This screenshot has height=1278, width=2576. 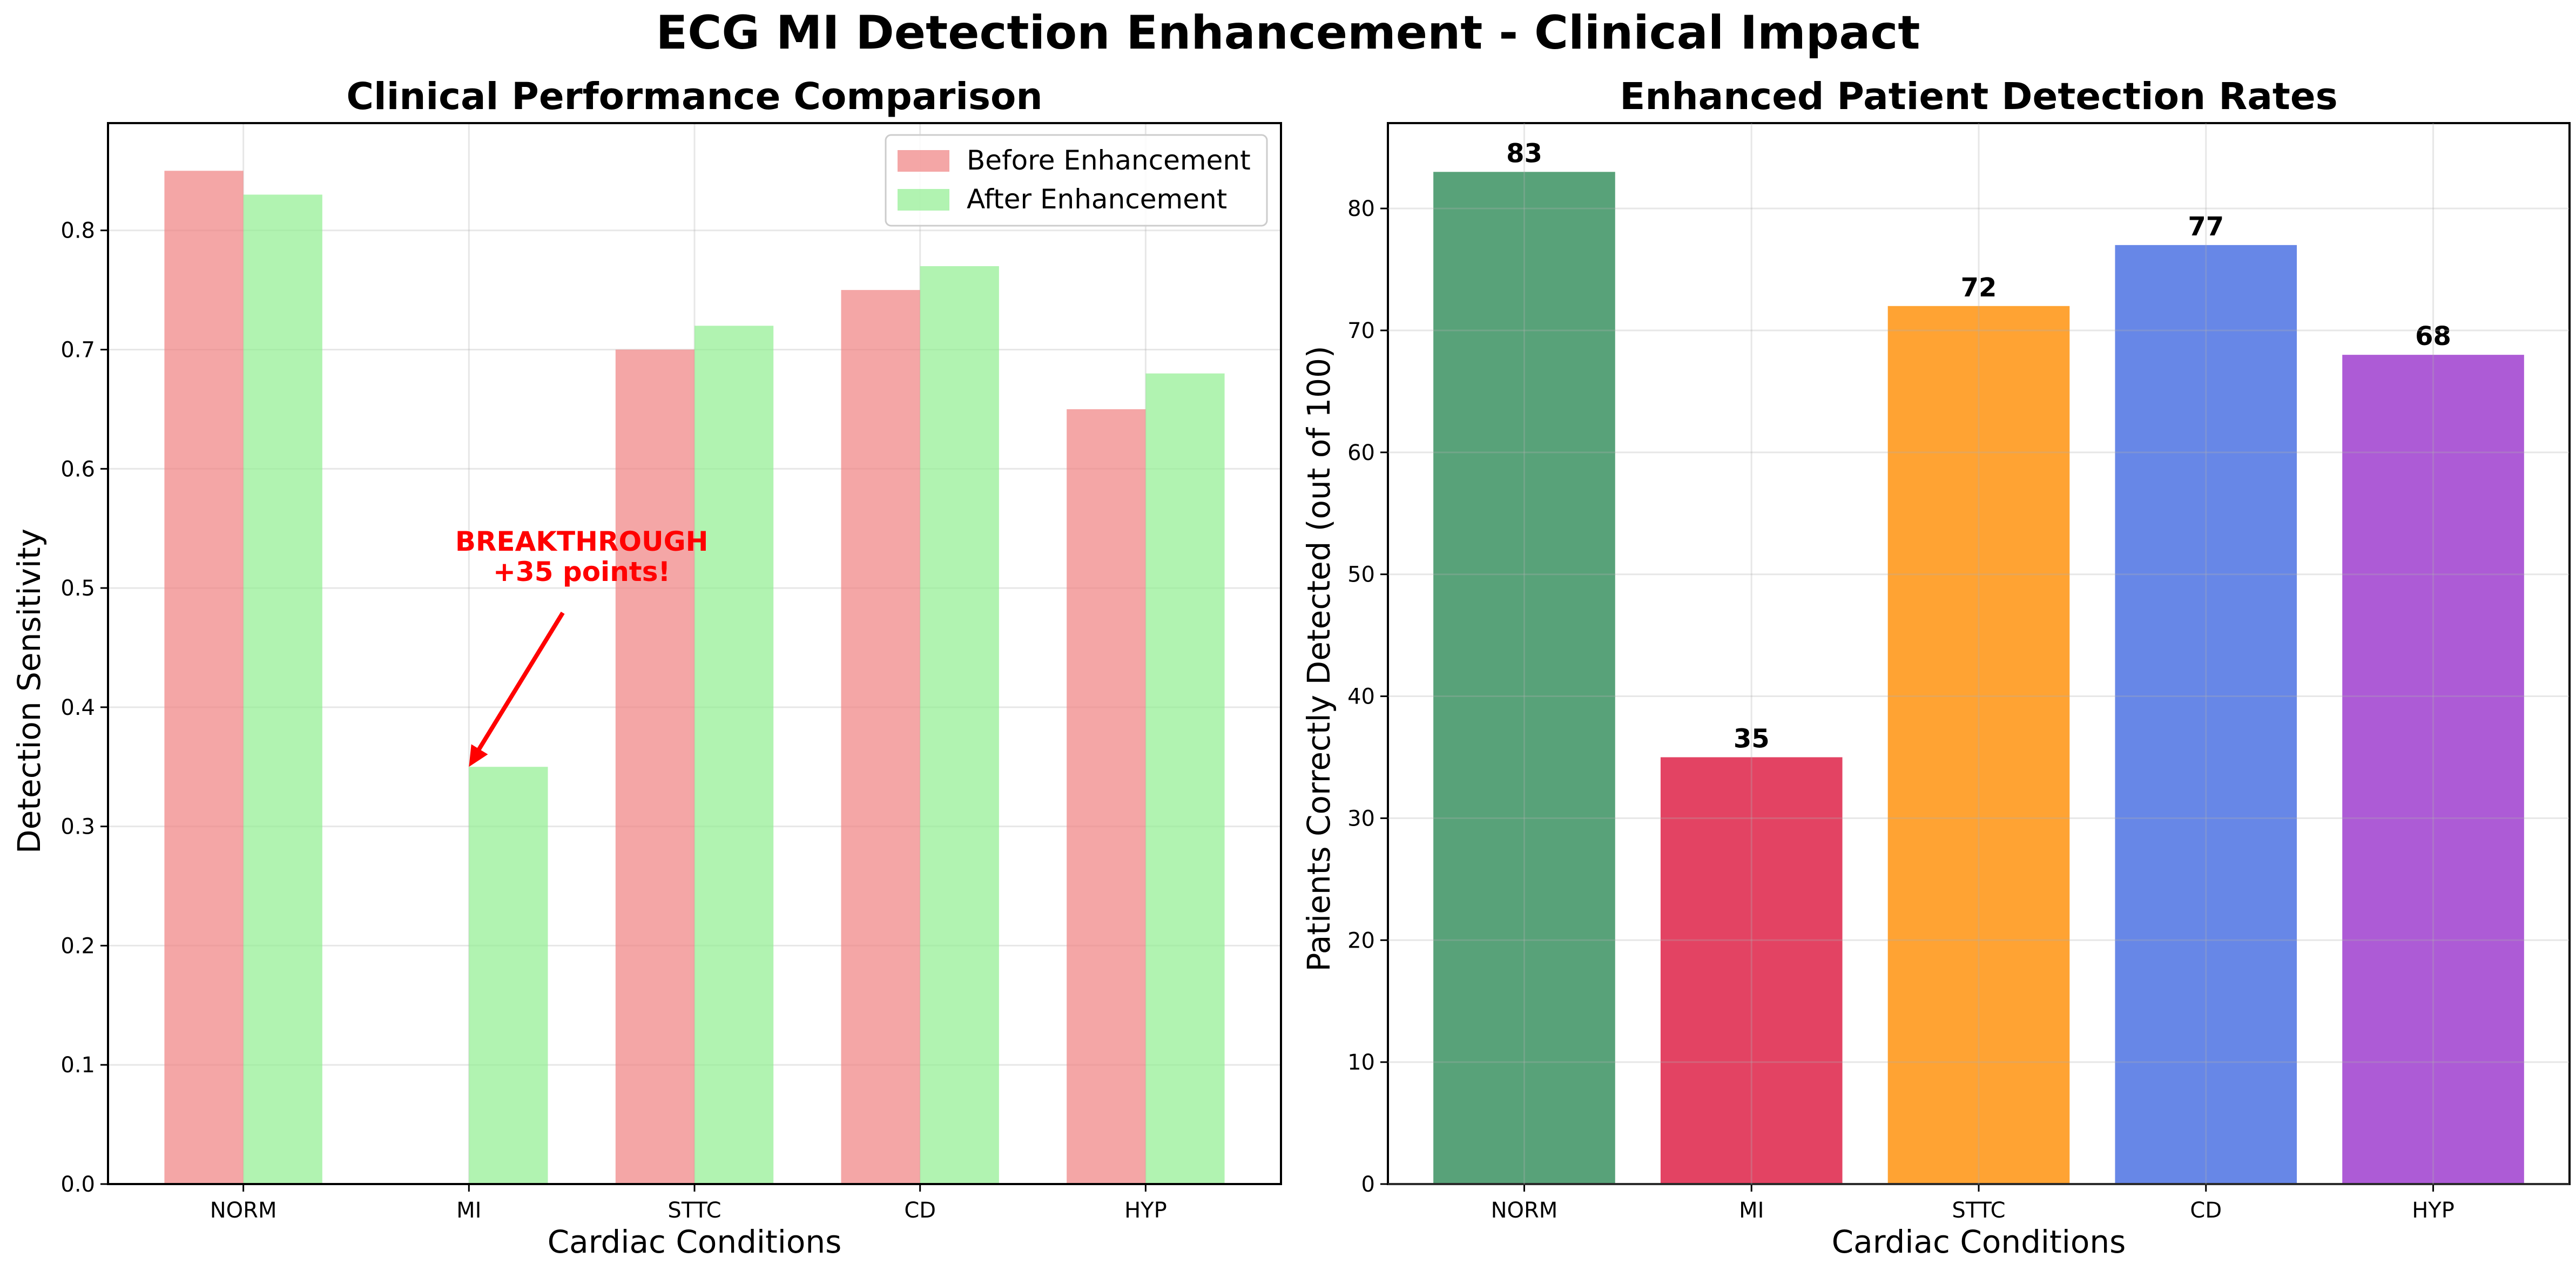 I want to click on annotation-text-line: BREAKTHROUGH, so click(x=582, y=541).